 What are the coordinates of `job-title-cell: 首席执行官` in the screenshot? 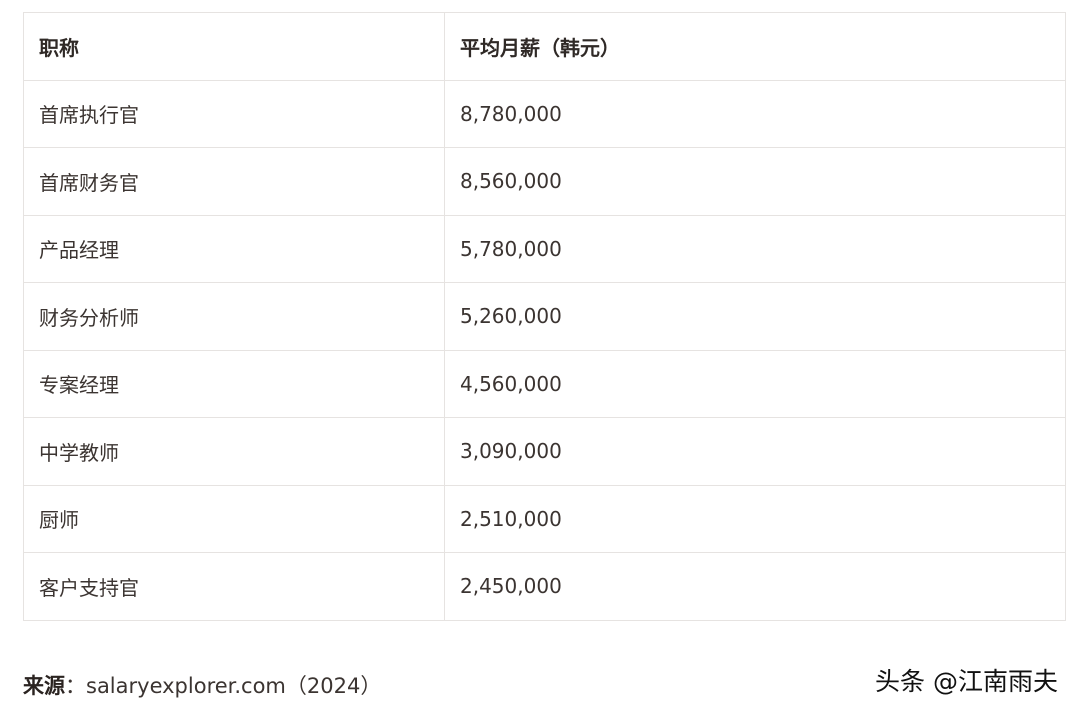 It's located at (234, 113).